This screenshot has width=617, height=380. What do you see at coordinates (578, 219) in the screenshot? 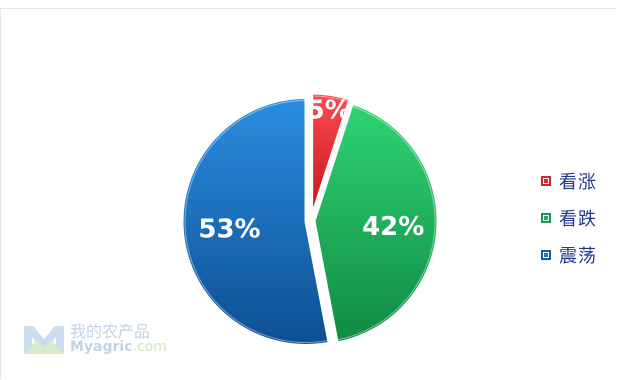
I see `legend-label-bearish: 看跌` at bounding box center [578, 219].